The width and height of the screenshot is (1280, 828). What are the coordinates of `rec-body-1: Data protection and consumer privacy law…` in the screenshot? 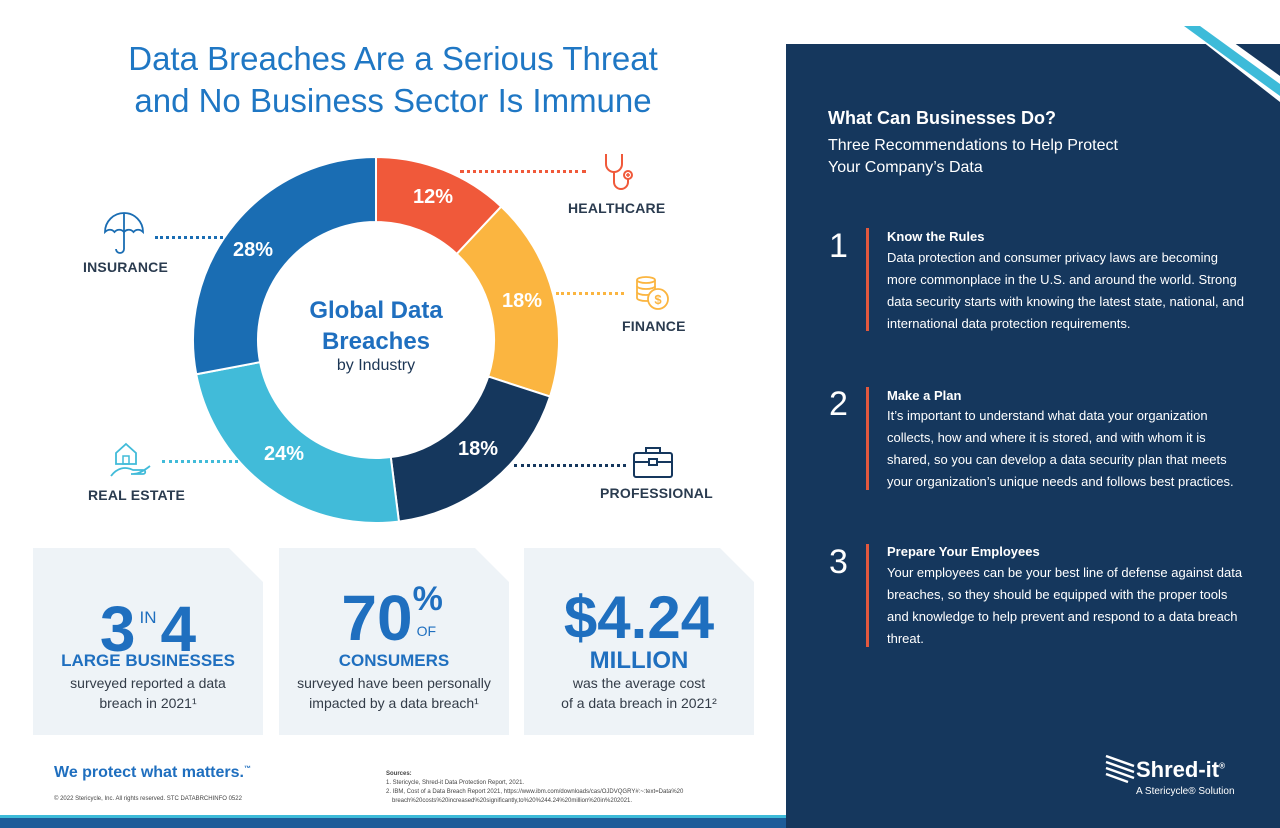 It's located at (1065, 290).